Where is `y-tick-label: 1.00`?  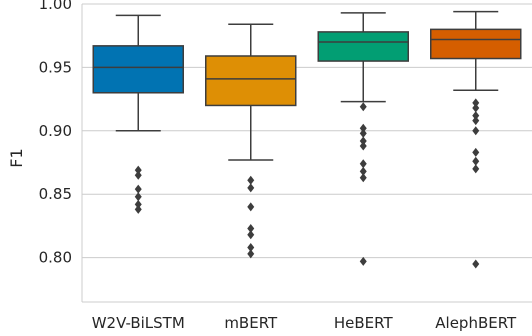 y-tick-label: 1.00 is located at coordinates (55, 6).